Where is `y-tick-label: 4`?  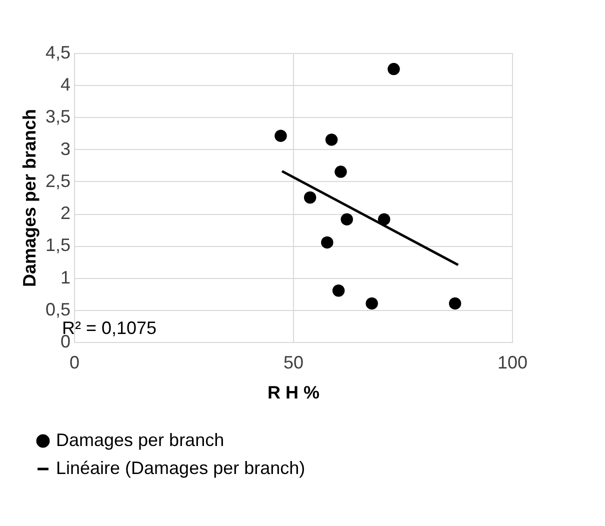 y-tick-label: 4 is located at coordinates (65, 84).